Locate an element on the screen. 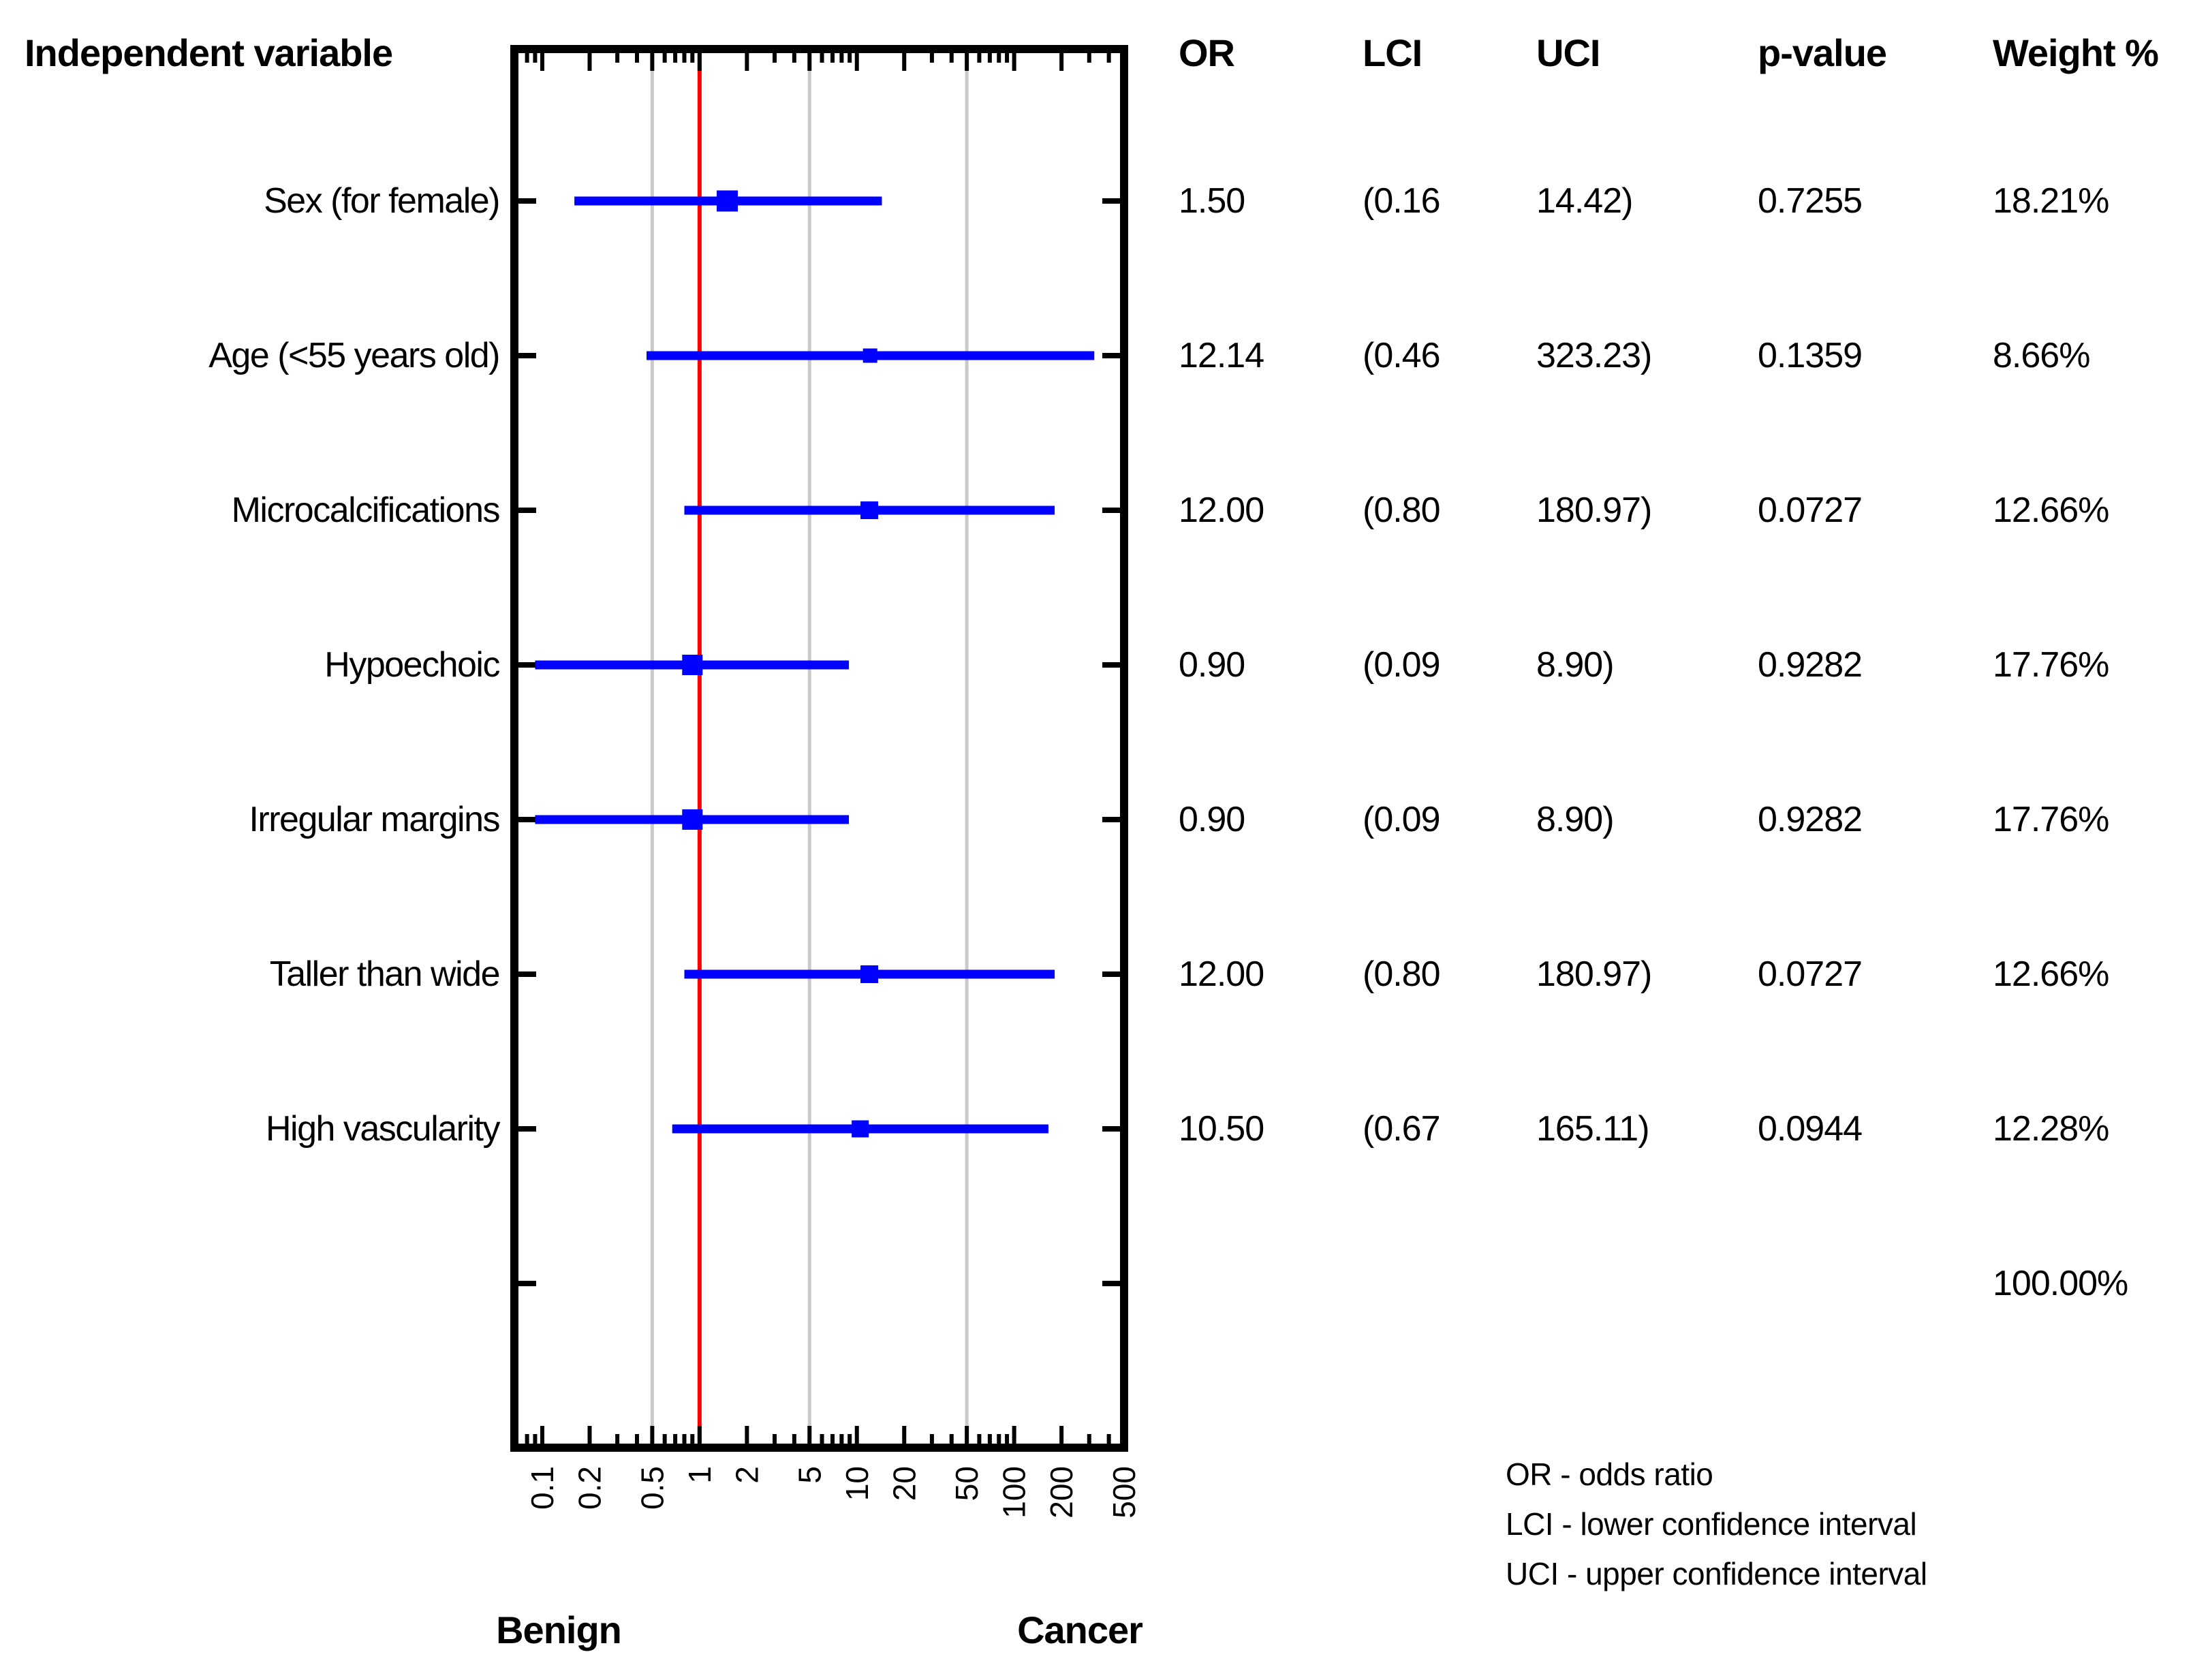  cell-or: 1.50 is located at coordinates (1212, 201).